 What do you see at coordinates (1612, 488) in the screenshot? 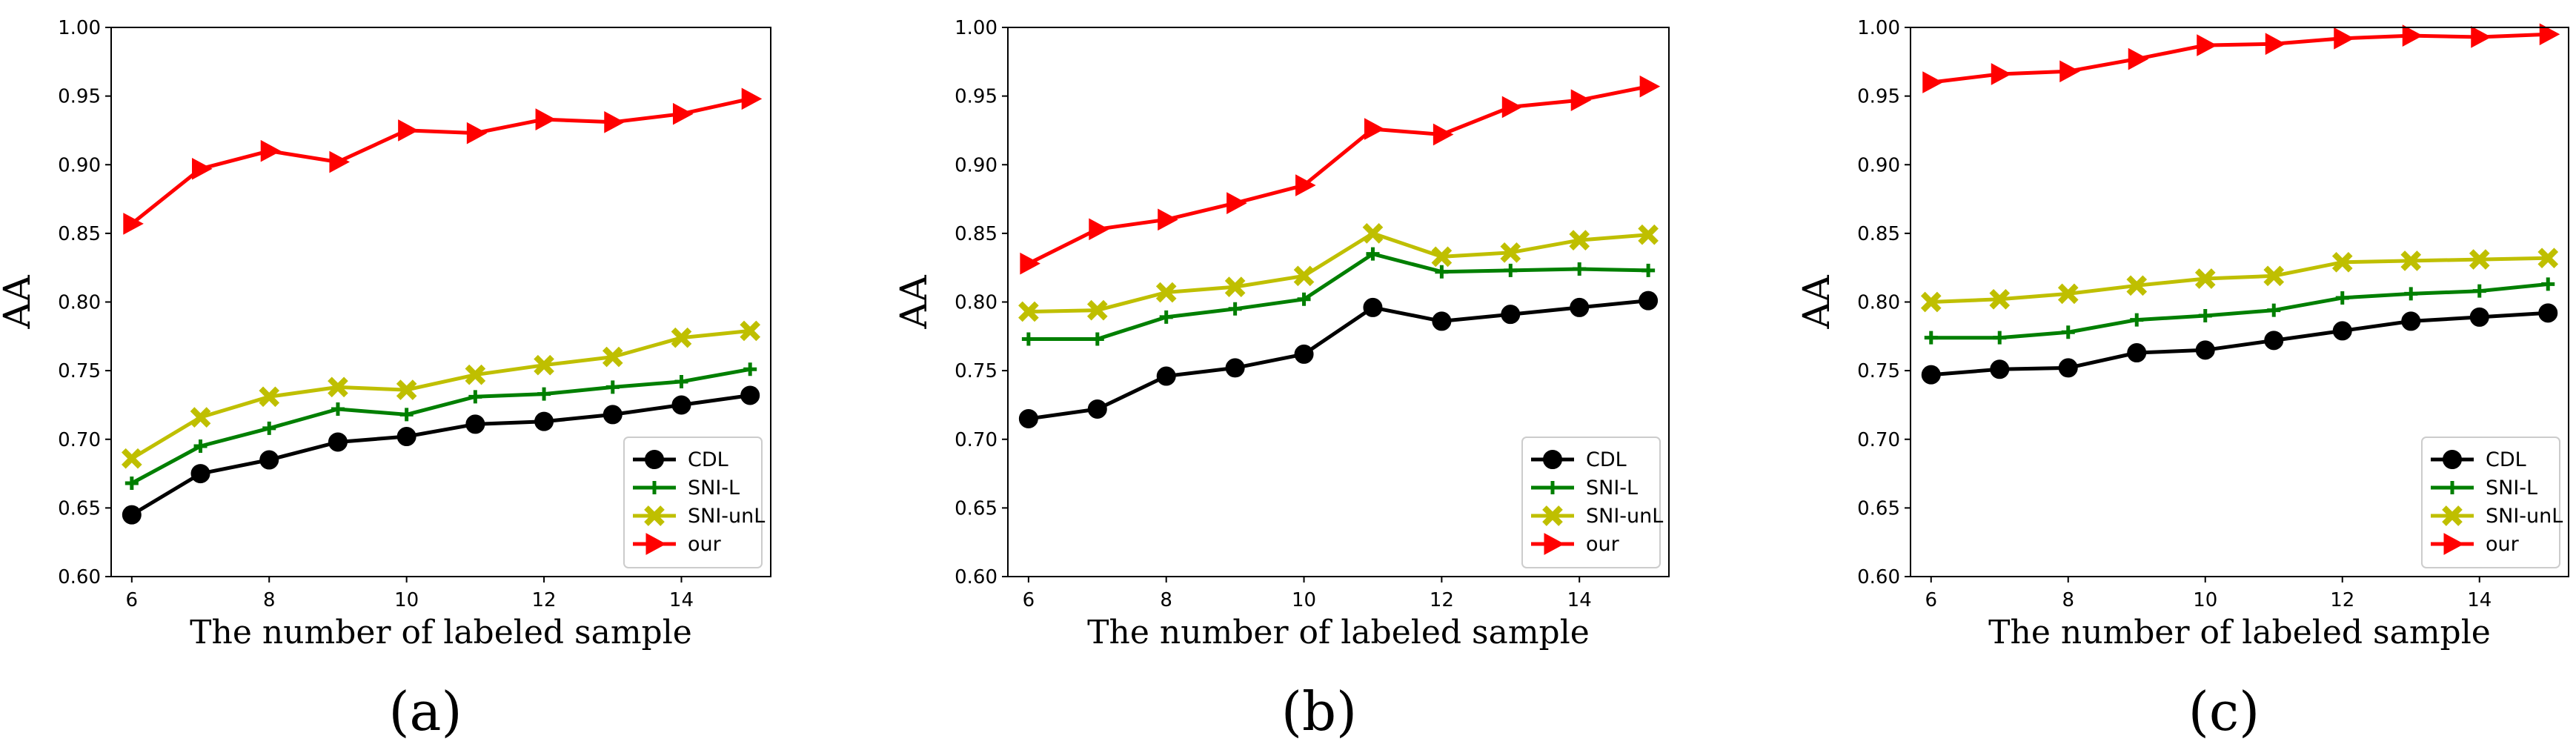
I see `legend-label: SNI-L` at bounding box center [1612, 488].